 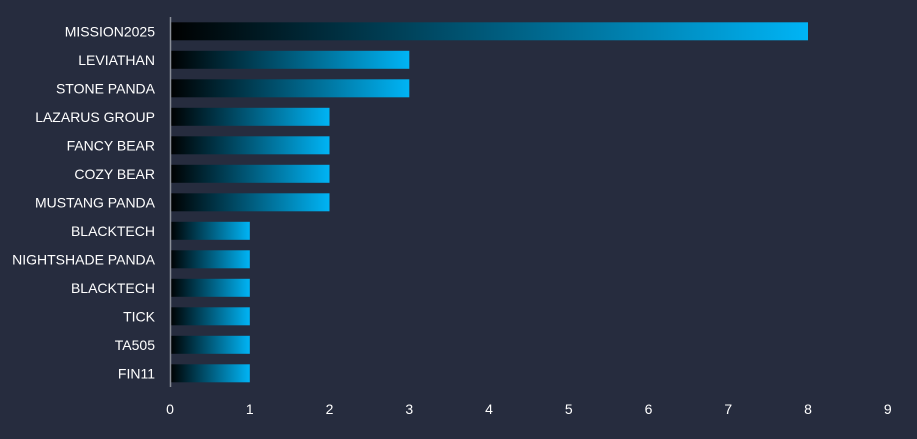 What do you see at coordinates (95, 117) in the screenshot?
I see `category-label: LAZARUS GROUP` at bounding box center [95, 117].